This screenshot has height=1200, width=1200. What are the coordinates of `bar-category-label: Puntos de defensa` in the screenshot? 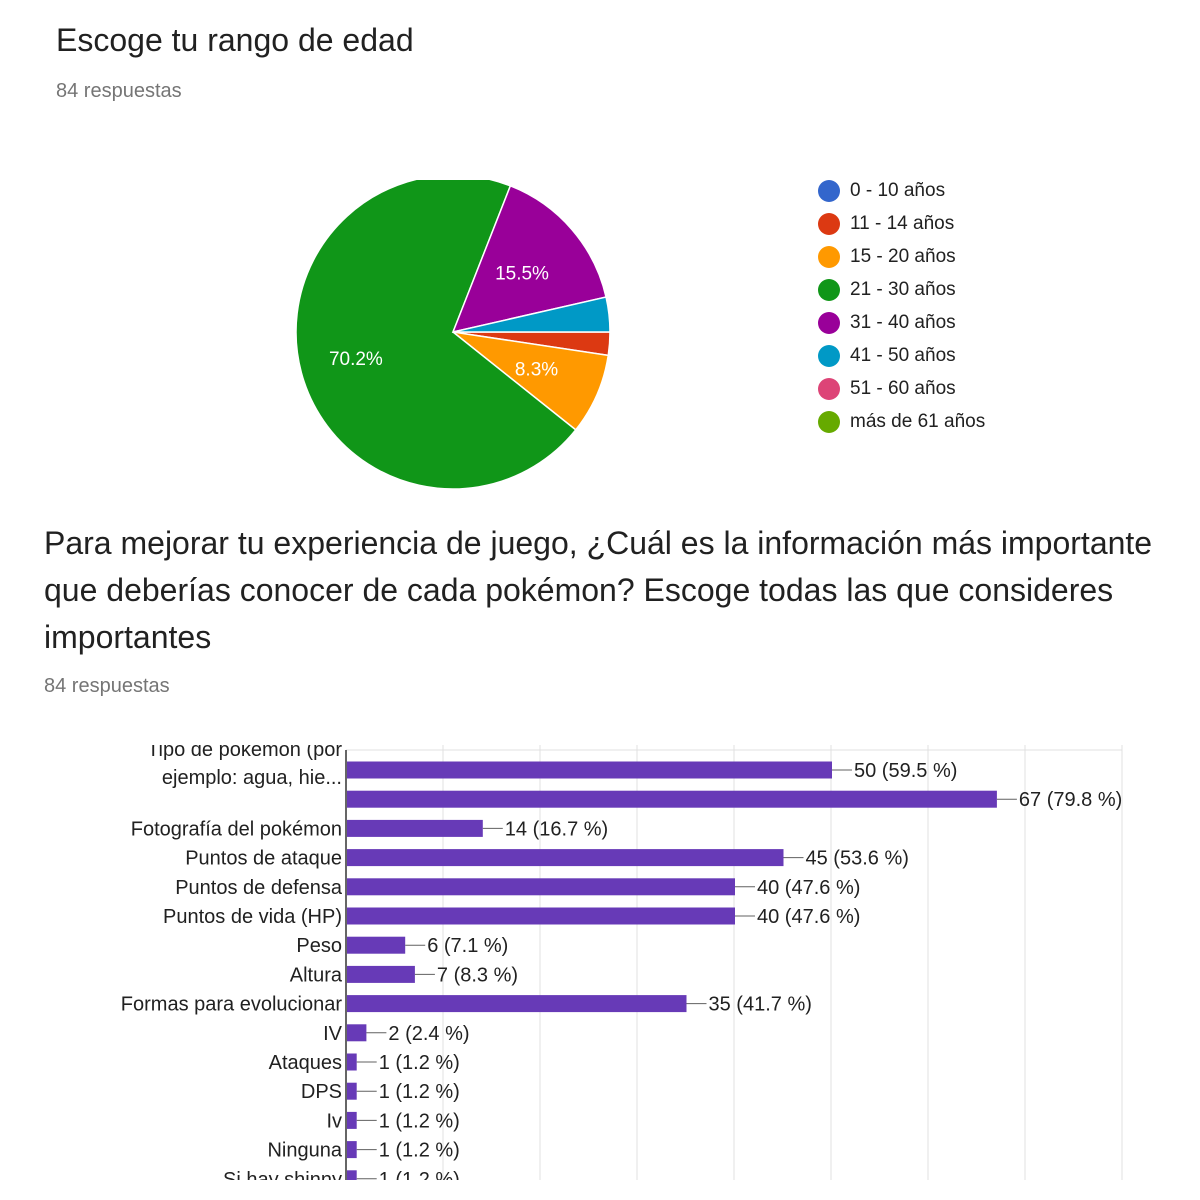 It's located at (259, 888).